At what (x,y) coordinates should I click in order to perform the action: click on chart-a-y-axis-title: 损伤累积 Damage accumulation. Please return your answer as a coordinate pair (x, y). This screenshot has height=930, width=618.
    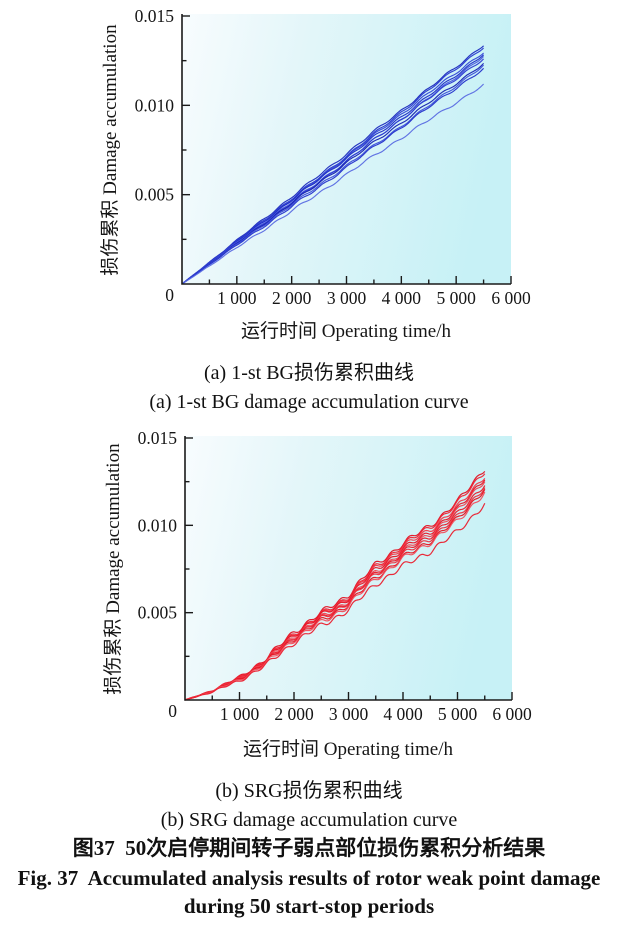
    Looking at the image, I should click on (110, 150).